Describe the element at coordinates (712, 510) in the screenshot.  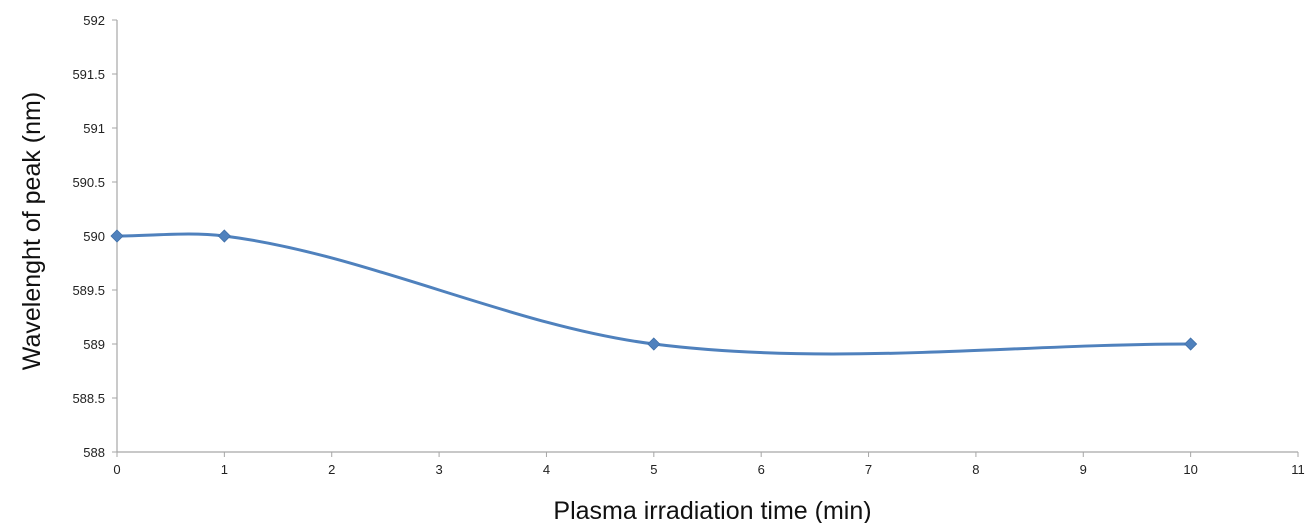
I see `x-axis-title: Plasma irradiation time (min)` at that location.